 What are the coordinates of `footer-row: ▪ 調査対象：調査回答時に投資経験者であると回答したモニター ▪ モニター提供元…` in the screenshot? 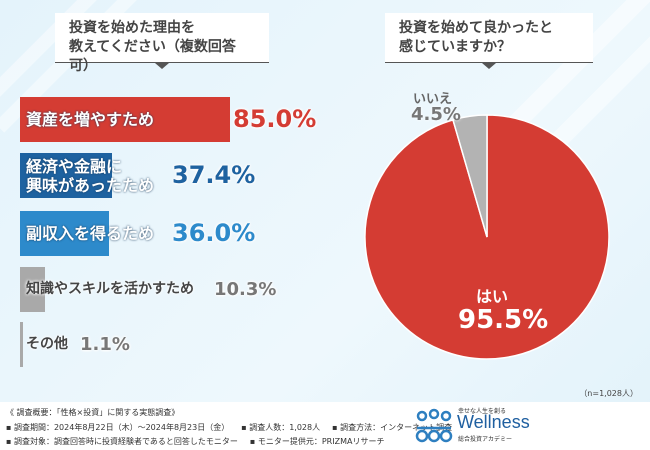 It's located at (195, 441).